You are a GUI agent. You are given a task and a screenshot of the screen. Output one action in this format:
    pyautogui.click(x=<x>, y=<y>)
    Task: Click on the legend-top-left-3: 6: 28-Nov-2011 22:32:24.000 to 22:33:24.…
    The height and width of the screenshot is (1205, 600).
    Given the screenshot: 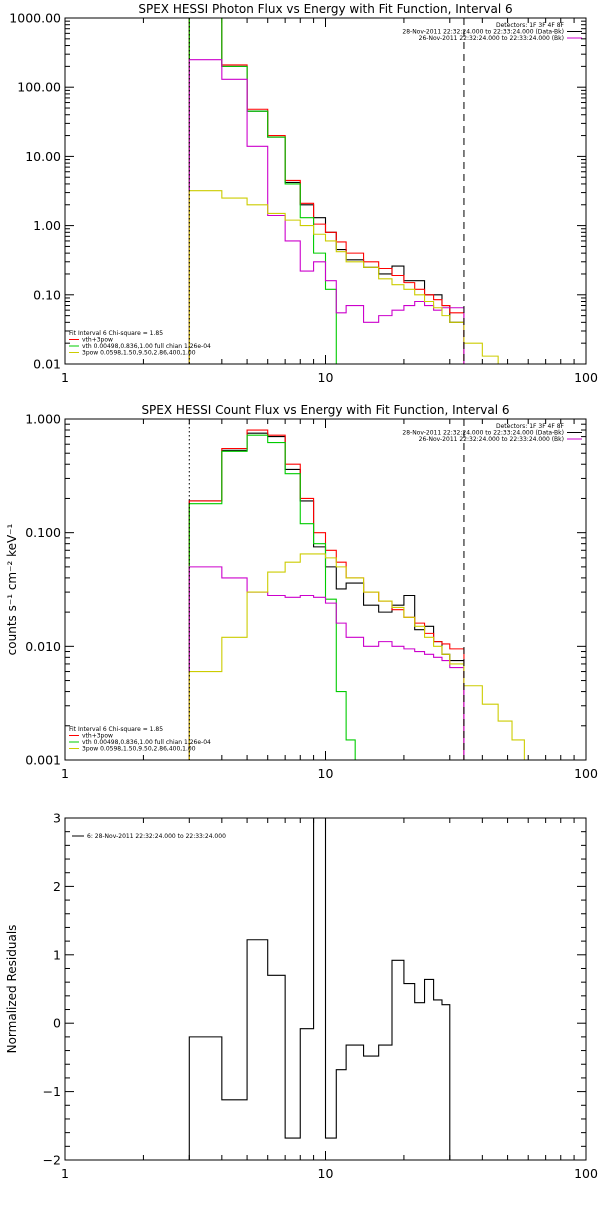 What is the action you would take?
    pyautogui.click(x=149, y=836)
    